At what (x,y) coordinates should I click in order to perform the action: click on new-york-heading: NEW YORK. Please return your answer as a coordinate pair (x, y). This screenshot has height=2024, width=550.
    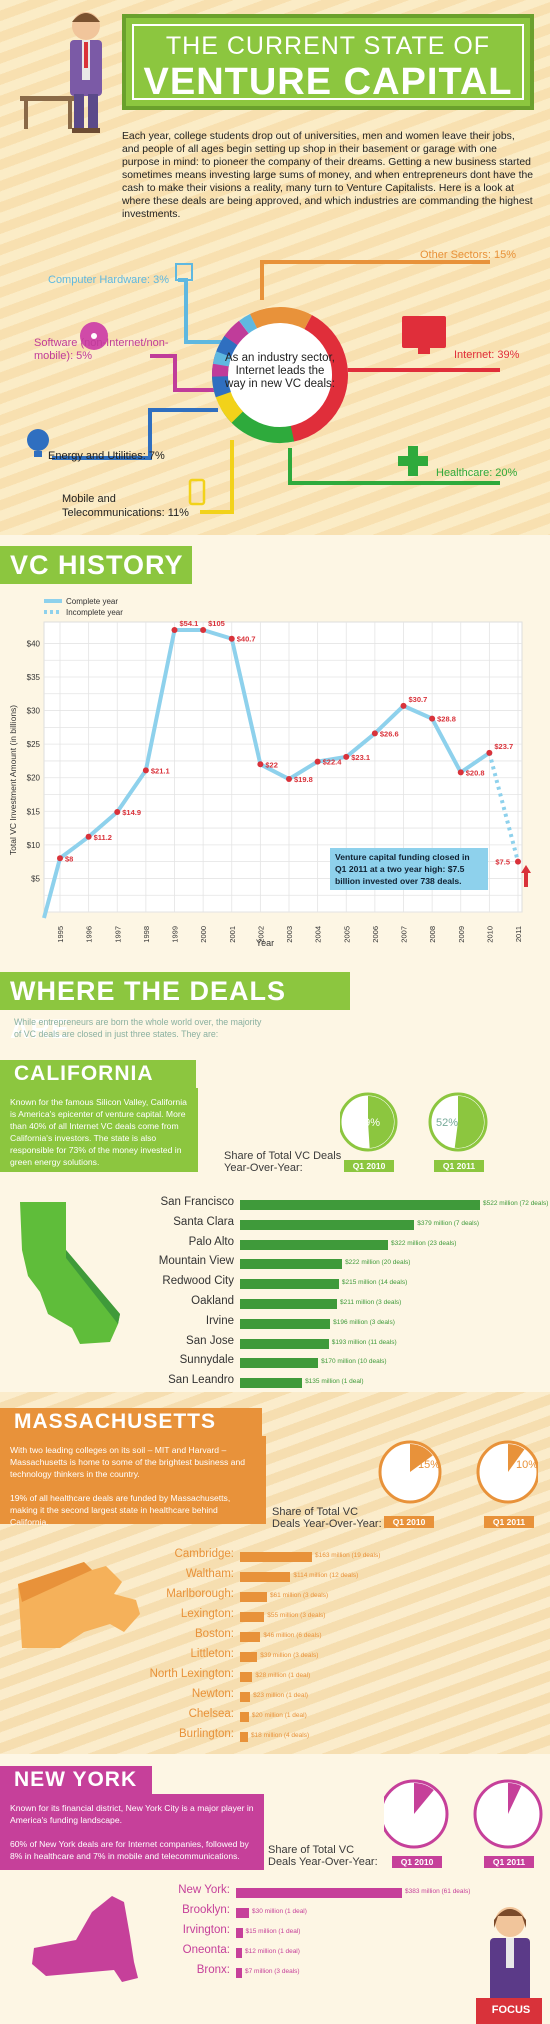
    Looking at the image, I should click on (76, 1780).